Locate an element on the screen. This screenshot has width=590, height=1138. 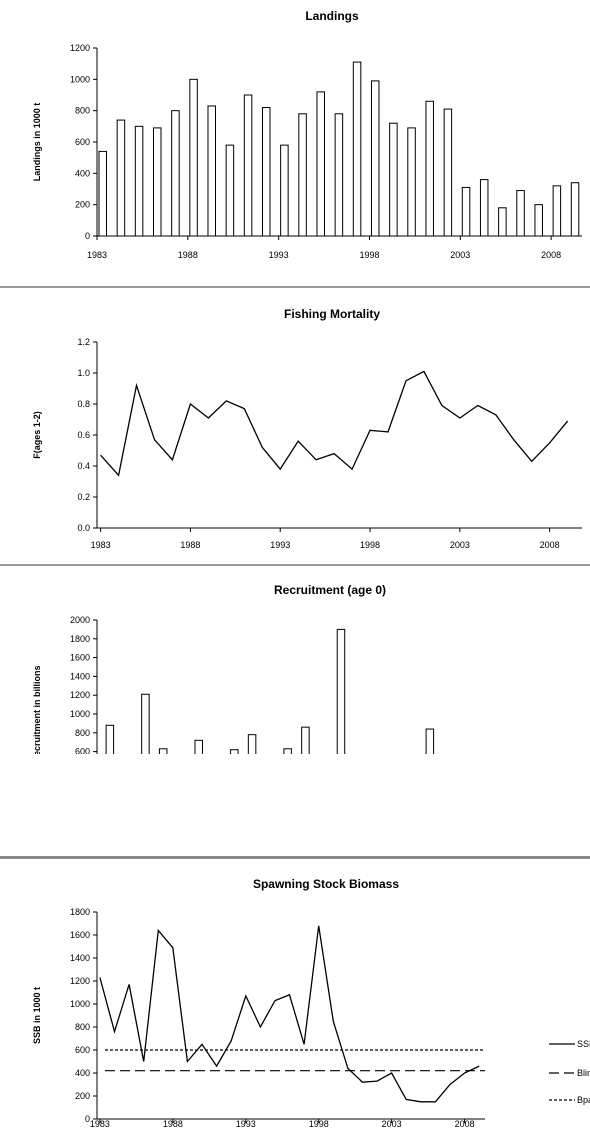
bar-1997 is located at coordinates (357, 149).